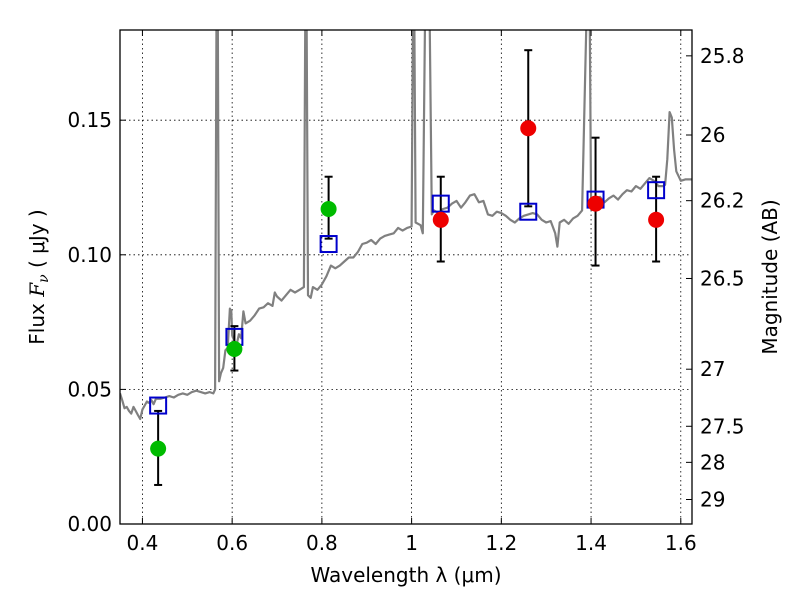 The height and width of the screenshot is (600, 800). Describe the element at coordinates (405, 575) in the screenshot. I see `x-axis-title: Wavelength λ (μm)` at that location.